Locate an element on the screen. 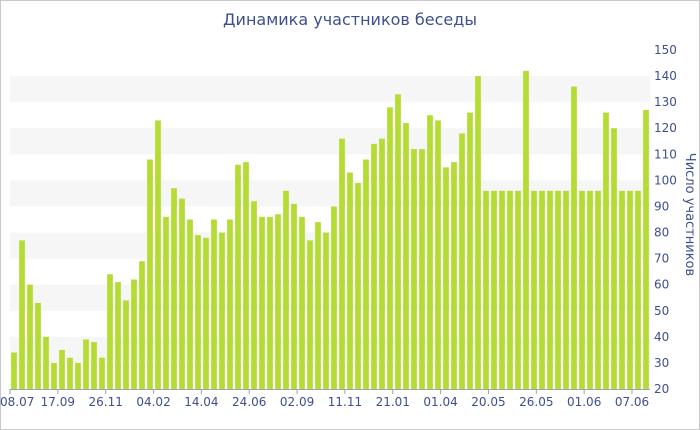 This screenshot has width=700, height=430. x-tick-label: 21.01 is located at coordinates (393, 402).